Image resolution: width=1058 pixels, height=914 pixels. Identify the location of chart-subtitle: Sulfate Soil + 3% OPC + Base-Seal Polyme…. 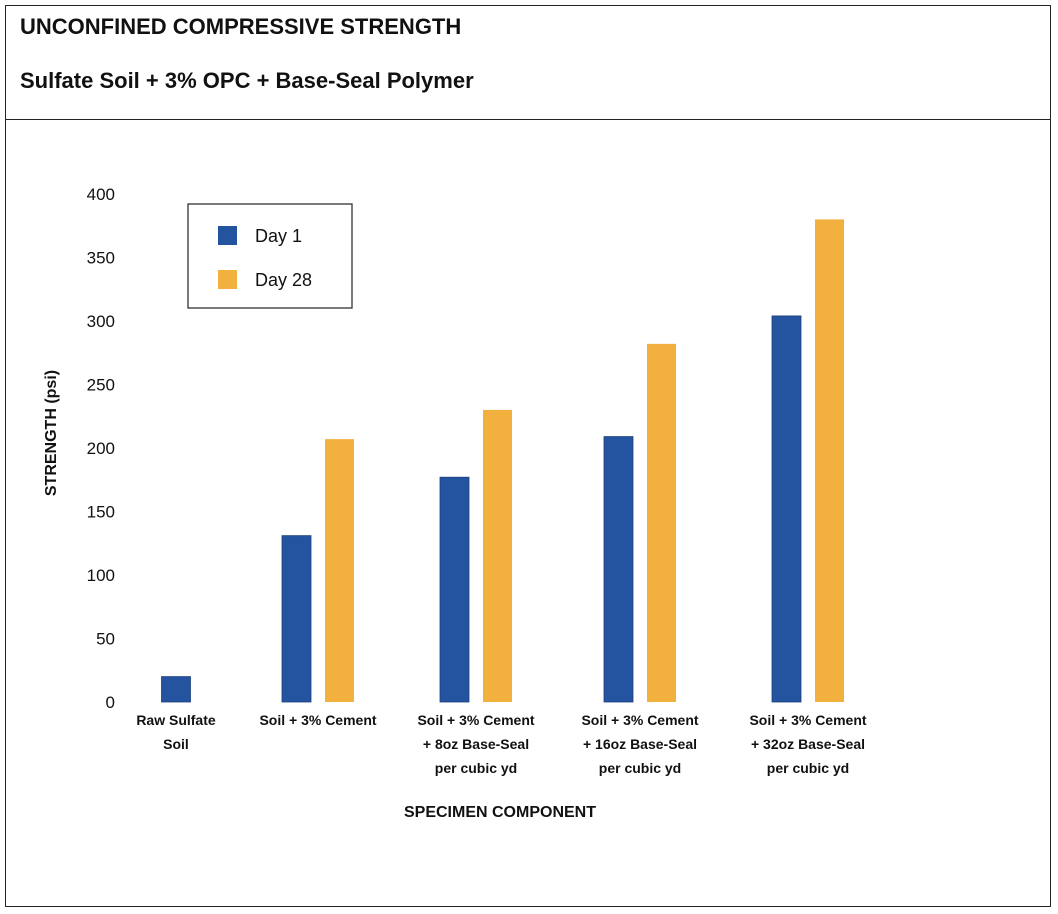
(247, 80).